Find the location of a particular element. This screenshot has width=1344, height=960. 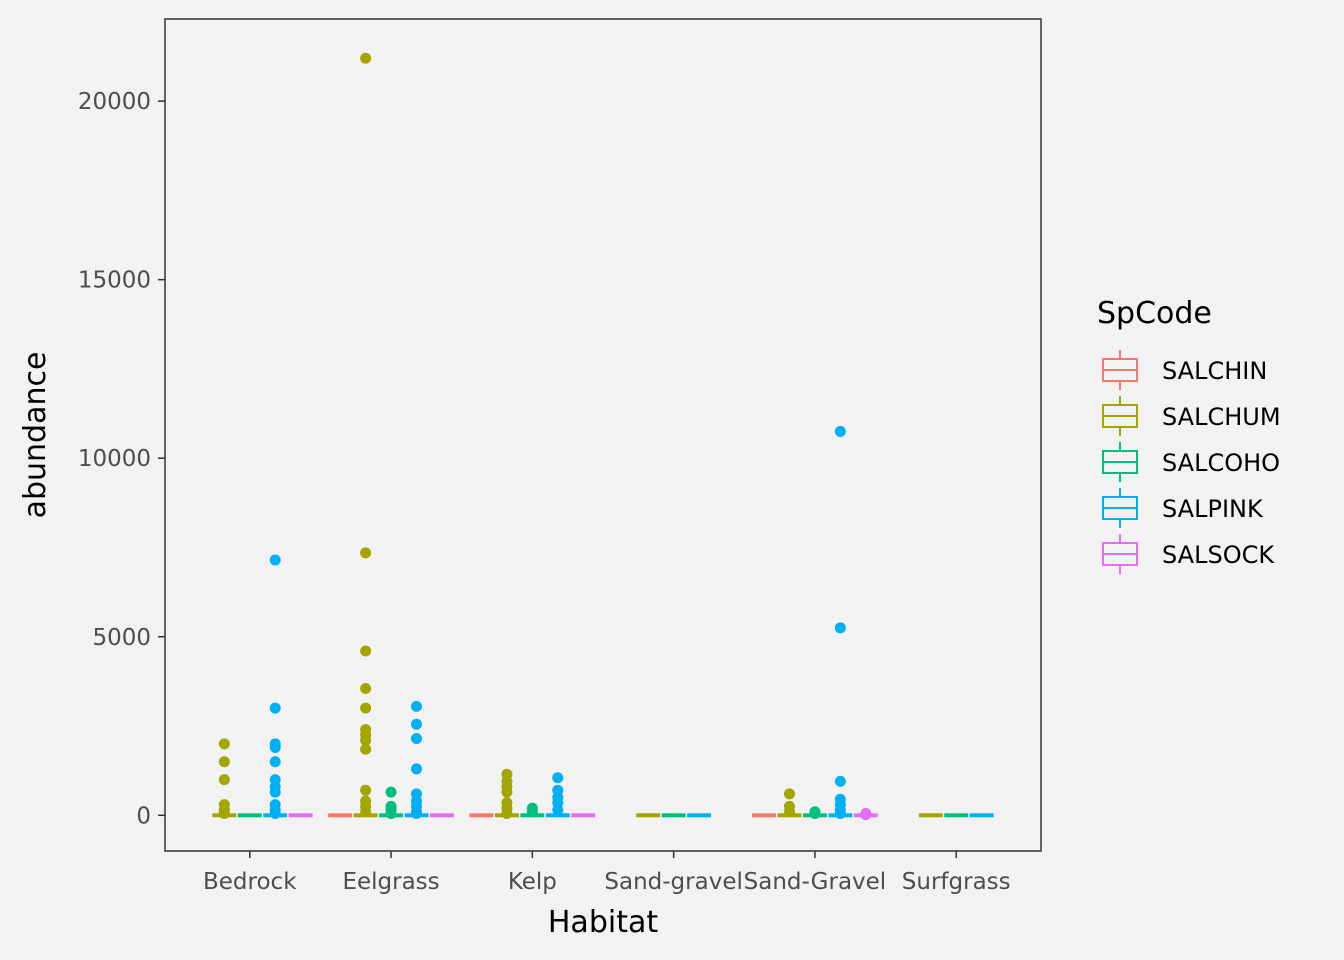

legend-label-salsock: SALSOCK is located at coordinates (1218, 555).